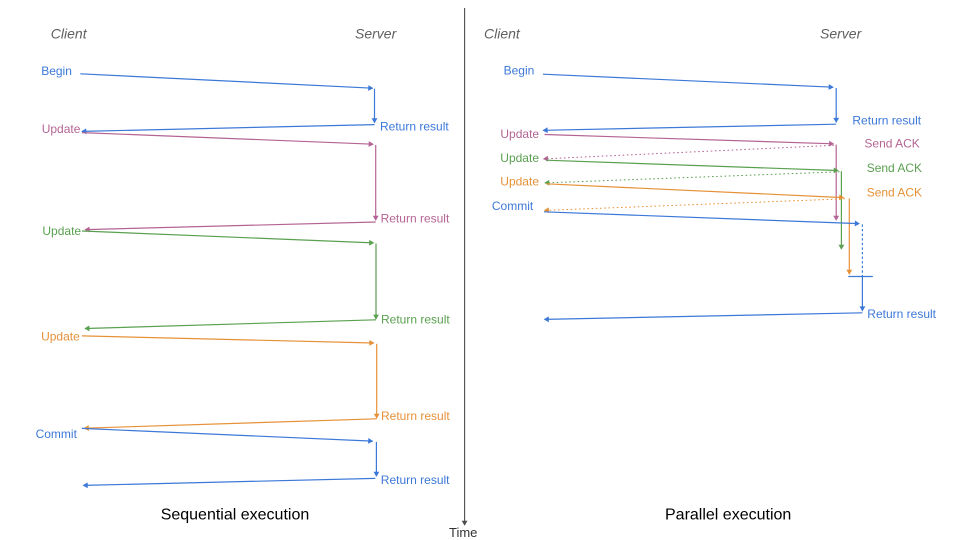  Describe the element at coordinates (463, 532) in the screenshot. I see `svg-text: Time` at that location.